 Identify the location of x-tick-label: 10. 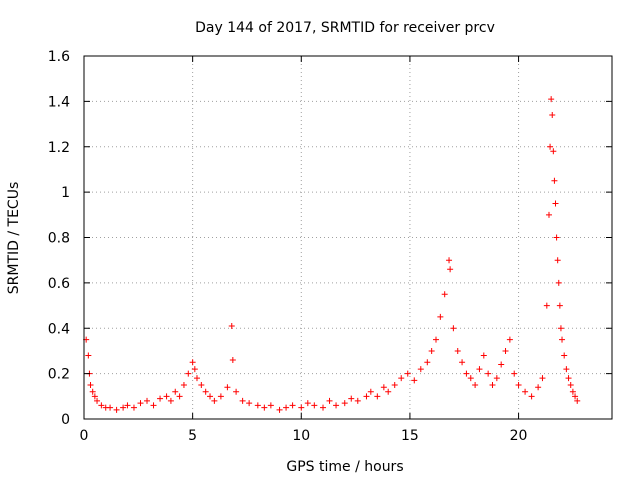
(301, 436).